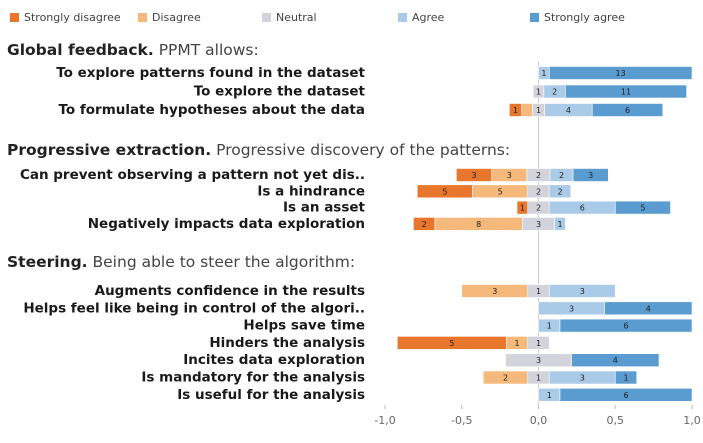  Describe the element at coordinates (287, 343) in the screenshot. I see `row-label: Hinders the analysis` at that location.